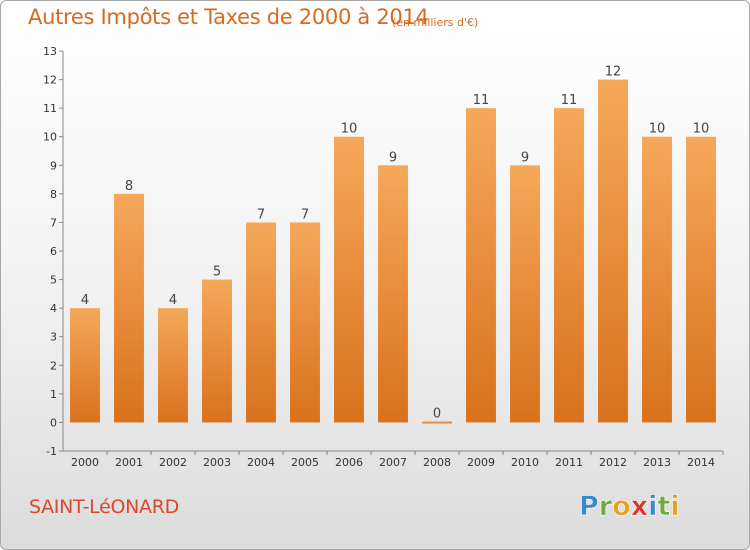 This screenshot has width=750, height=550. What do you see at coordinates (173, 462) in the screenshot?
I see `x-tick-label: 2002` at bounding box center [173, 462].